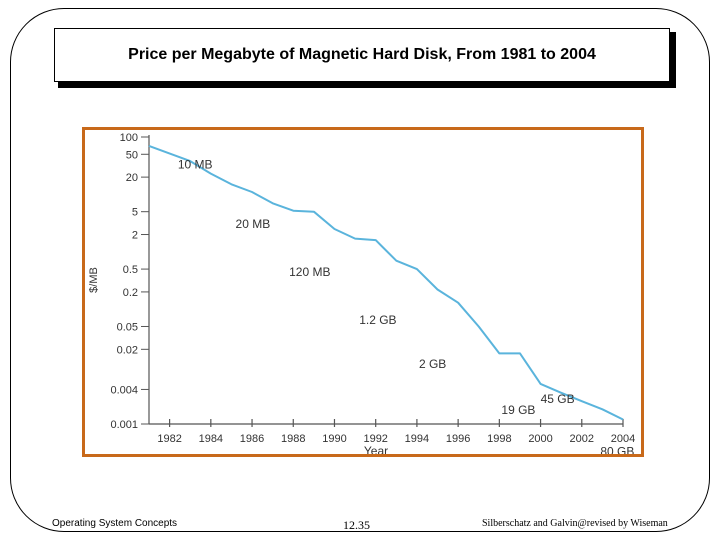 The image size is (720, 540). I want to click on x-tick-label: 1994, so click(417, 439).